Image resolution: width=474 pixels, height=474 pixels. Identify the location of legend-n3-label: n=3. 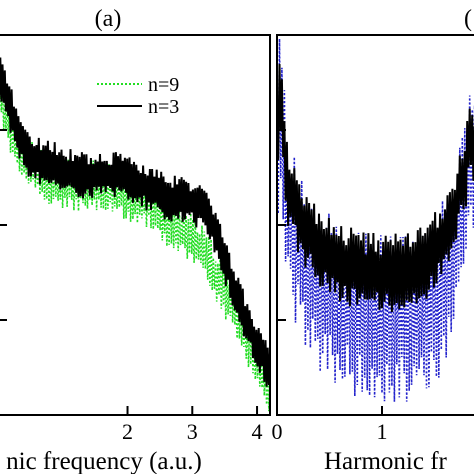
(163, 107).